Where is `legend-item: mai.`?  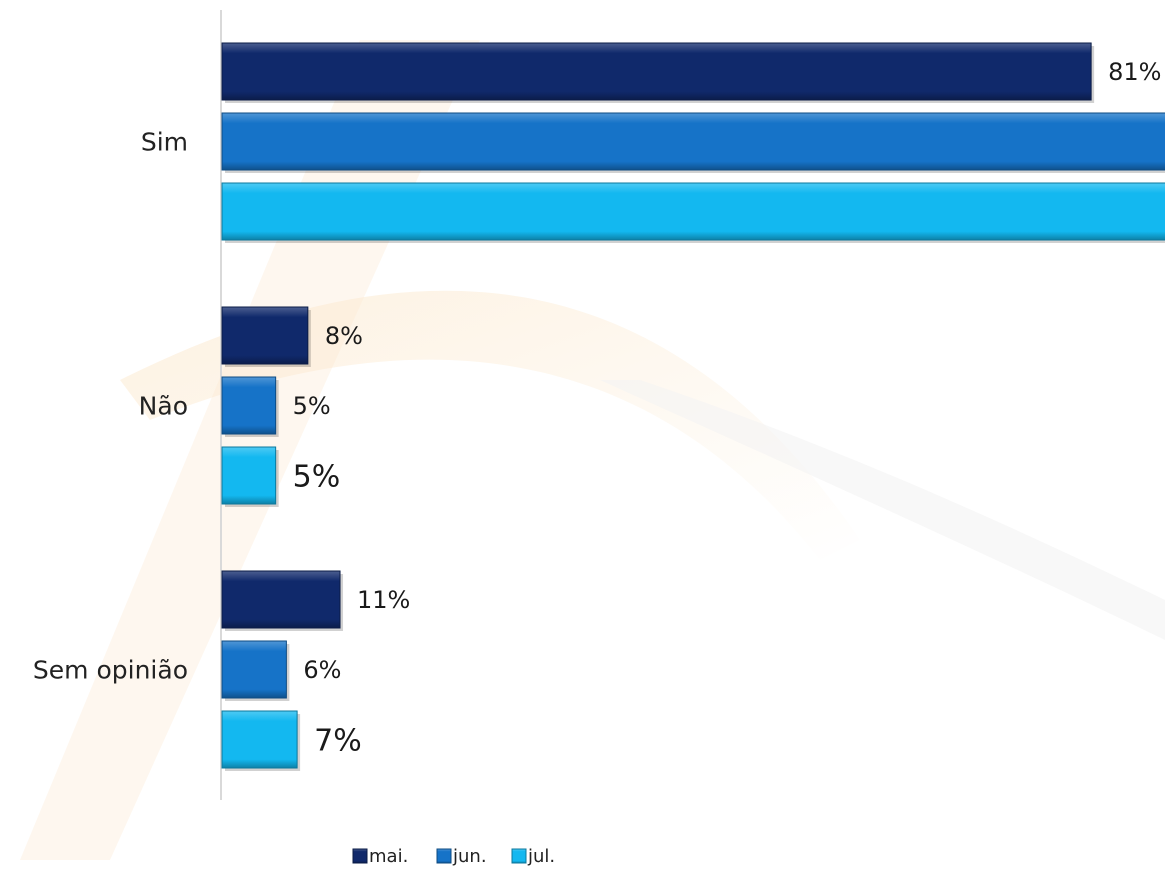 legend-item: mai. is located at coordinates (380, 856).